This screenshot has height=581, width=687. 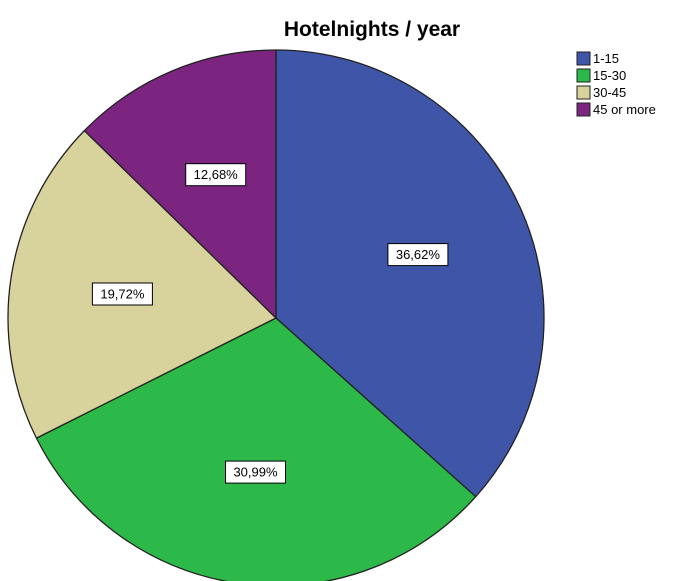 I want to click on data-label-text: 36,62%, so click(x=418, y=254).